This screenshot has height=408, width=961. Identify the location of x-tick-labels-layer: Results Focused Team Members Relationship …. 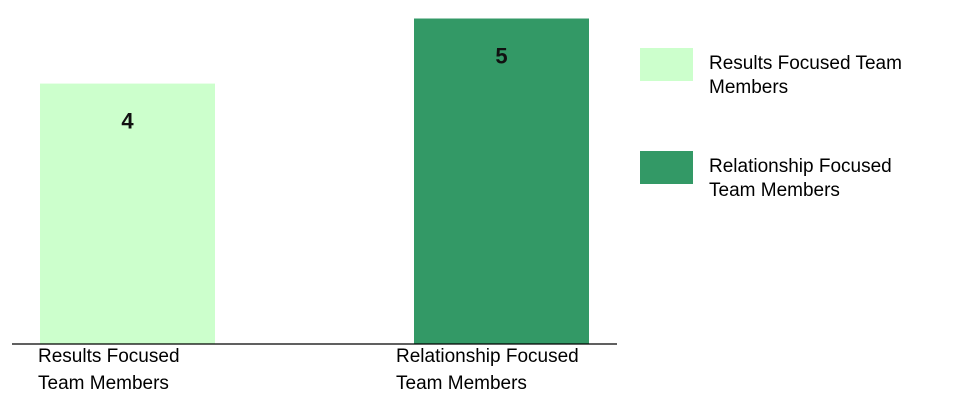
(308, 370).